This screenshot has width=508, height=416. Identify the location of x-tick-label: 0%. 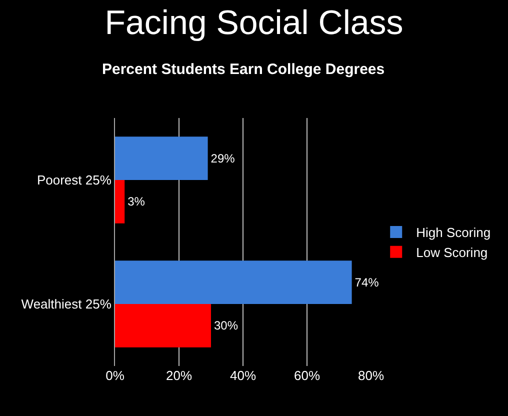
(115, 375).